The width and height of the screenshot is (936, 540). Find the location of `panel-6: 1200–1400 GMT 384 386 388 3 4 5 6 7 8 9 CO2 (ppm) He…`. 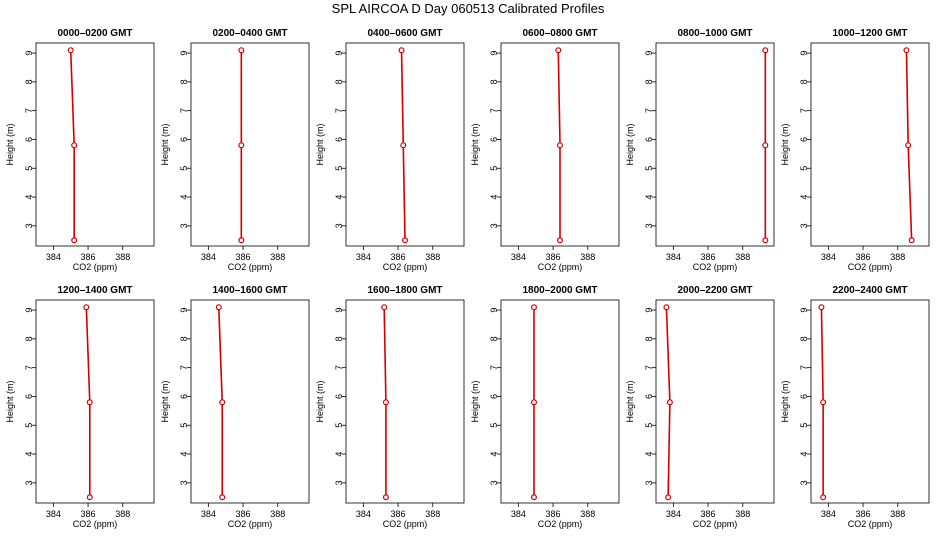

panel-6: 1200–1400 GMT 384 386 388 3 4 5 6 7 8 9 CO2 (ppm) He… is located at coordinates (80, 407).